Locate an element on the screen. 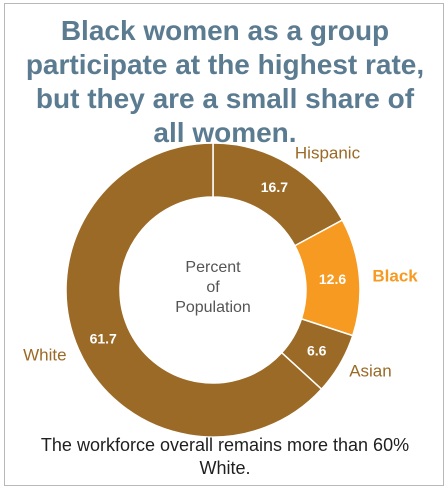 This screenshot has width=448, height=489. value-label-asian: 6.6 is located at coordinates (317, 350).